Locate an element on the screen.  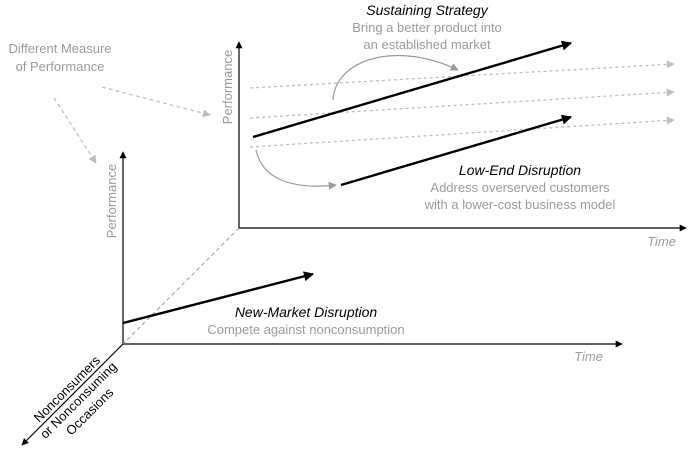
nonconsumers-label: Nonconsumers or Nonconsuming Occasions is located at coordinates (75, 396).